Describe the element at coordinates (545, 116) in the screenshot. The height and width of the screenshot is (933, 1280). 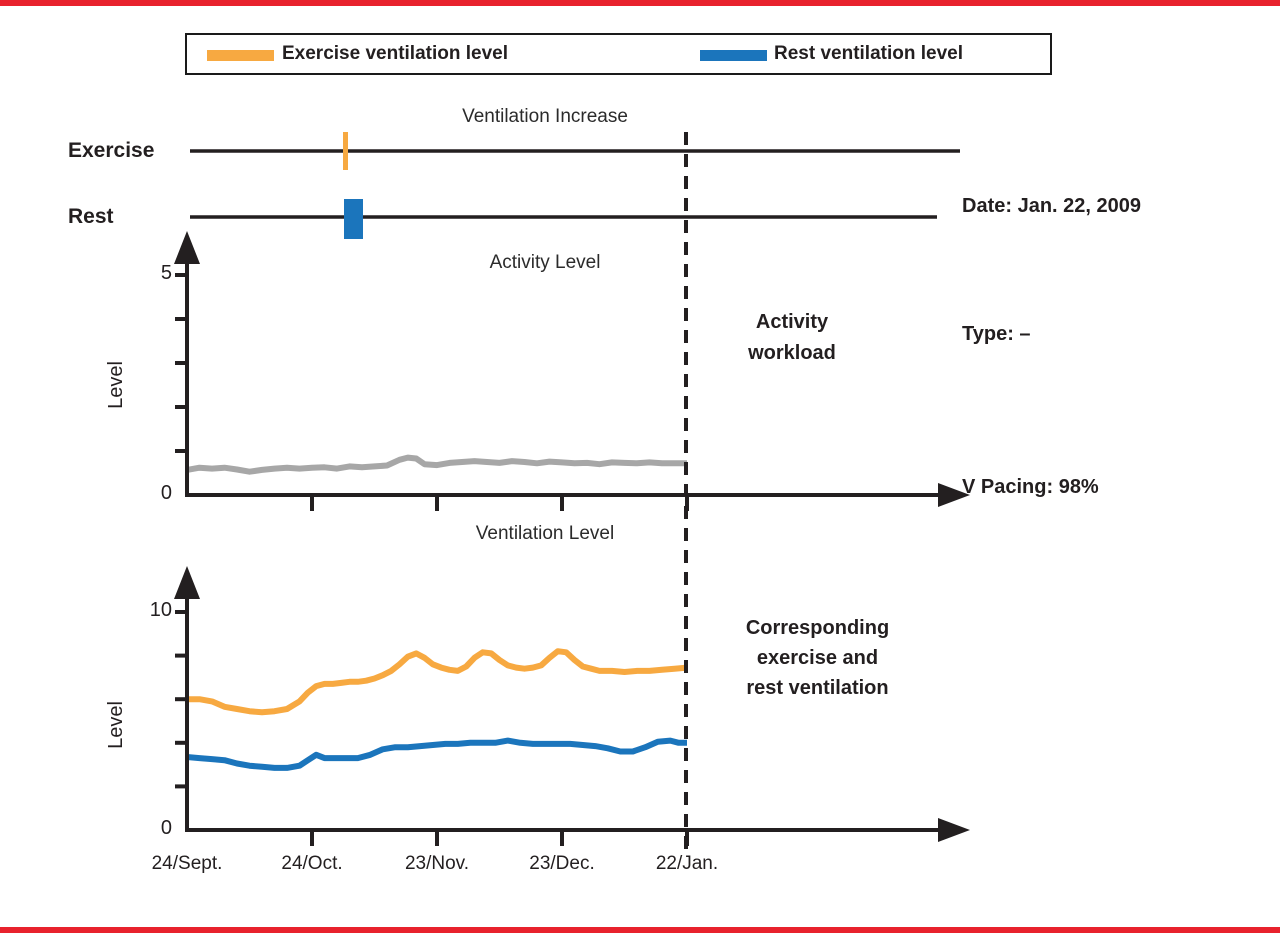
I see `ventilation-increase-title: Ventilation Increase` at that location.